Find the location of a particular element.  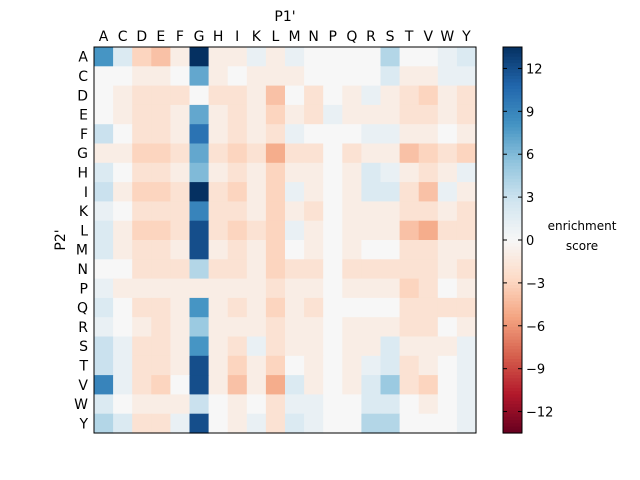

heatmap-cell-G-M is located at coordinates (295, 153).